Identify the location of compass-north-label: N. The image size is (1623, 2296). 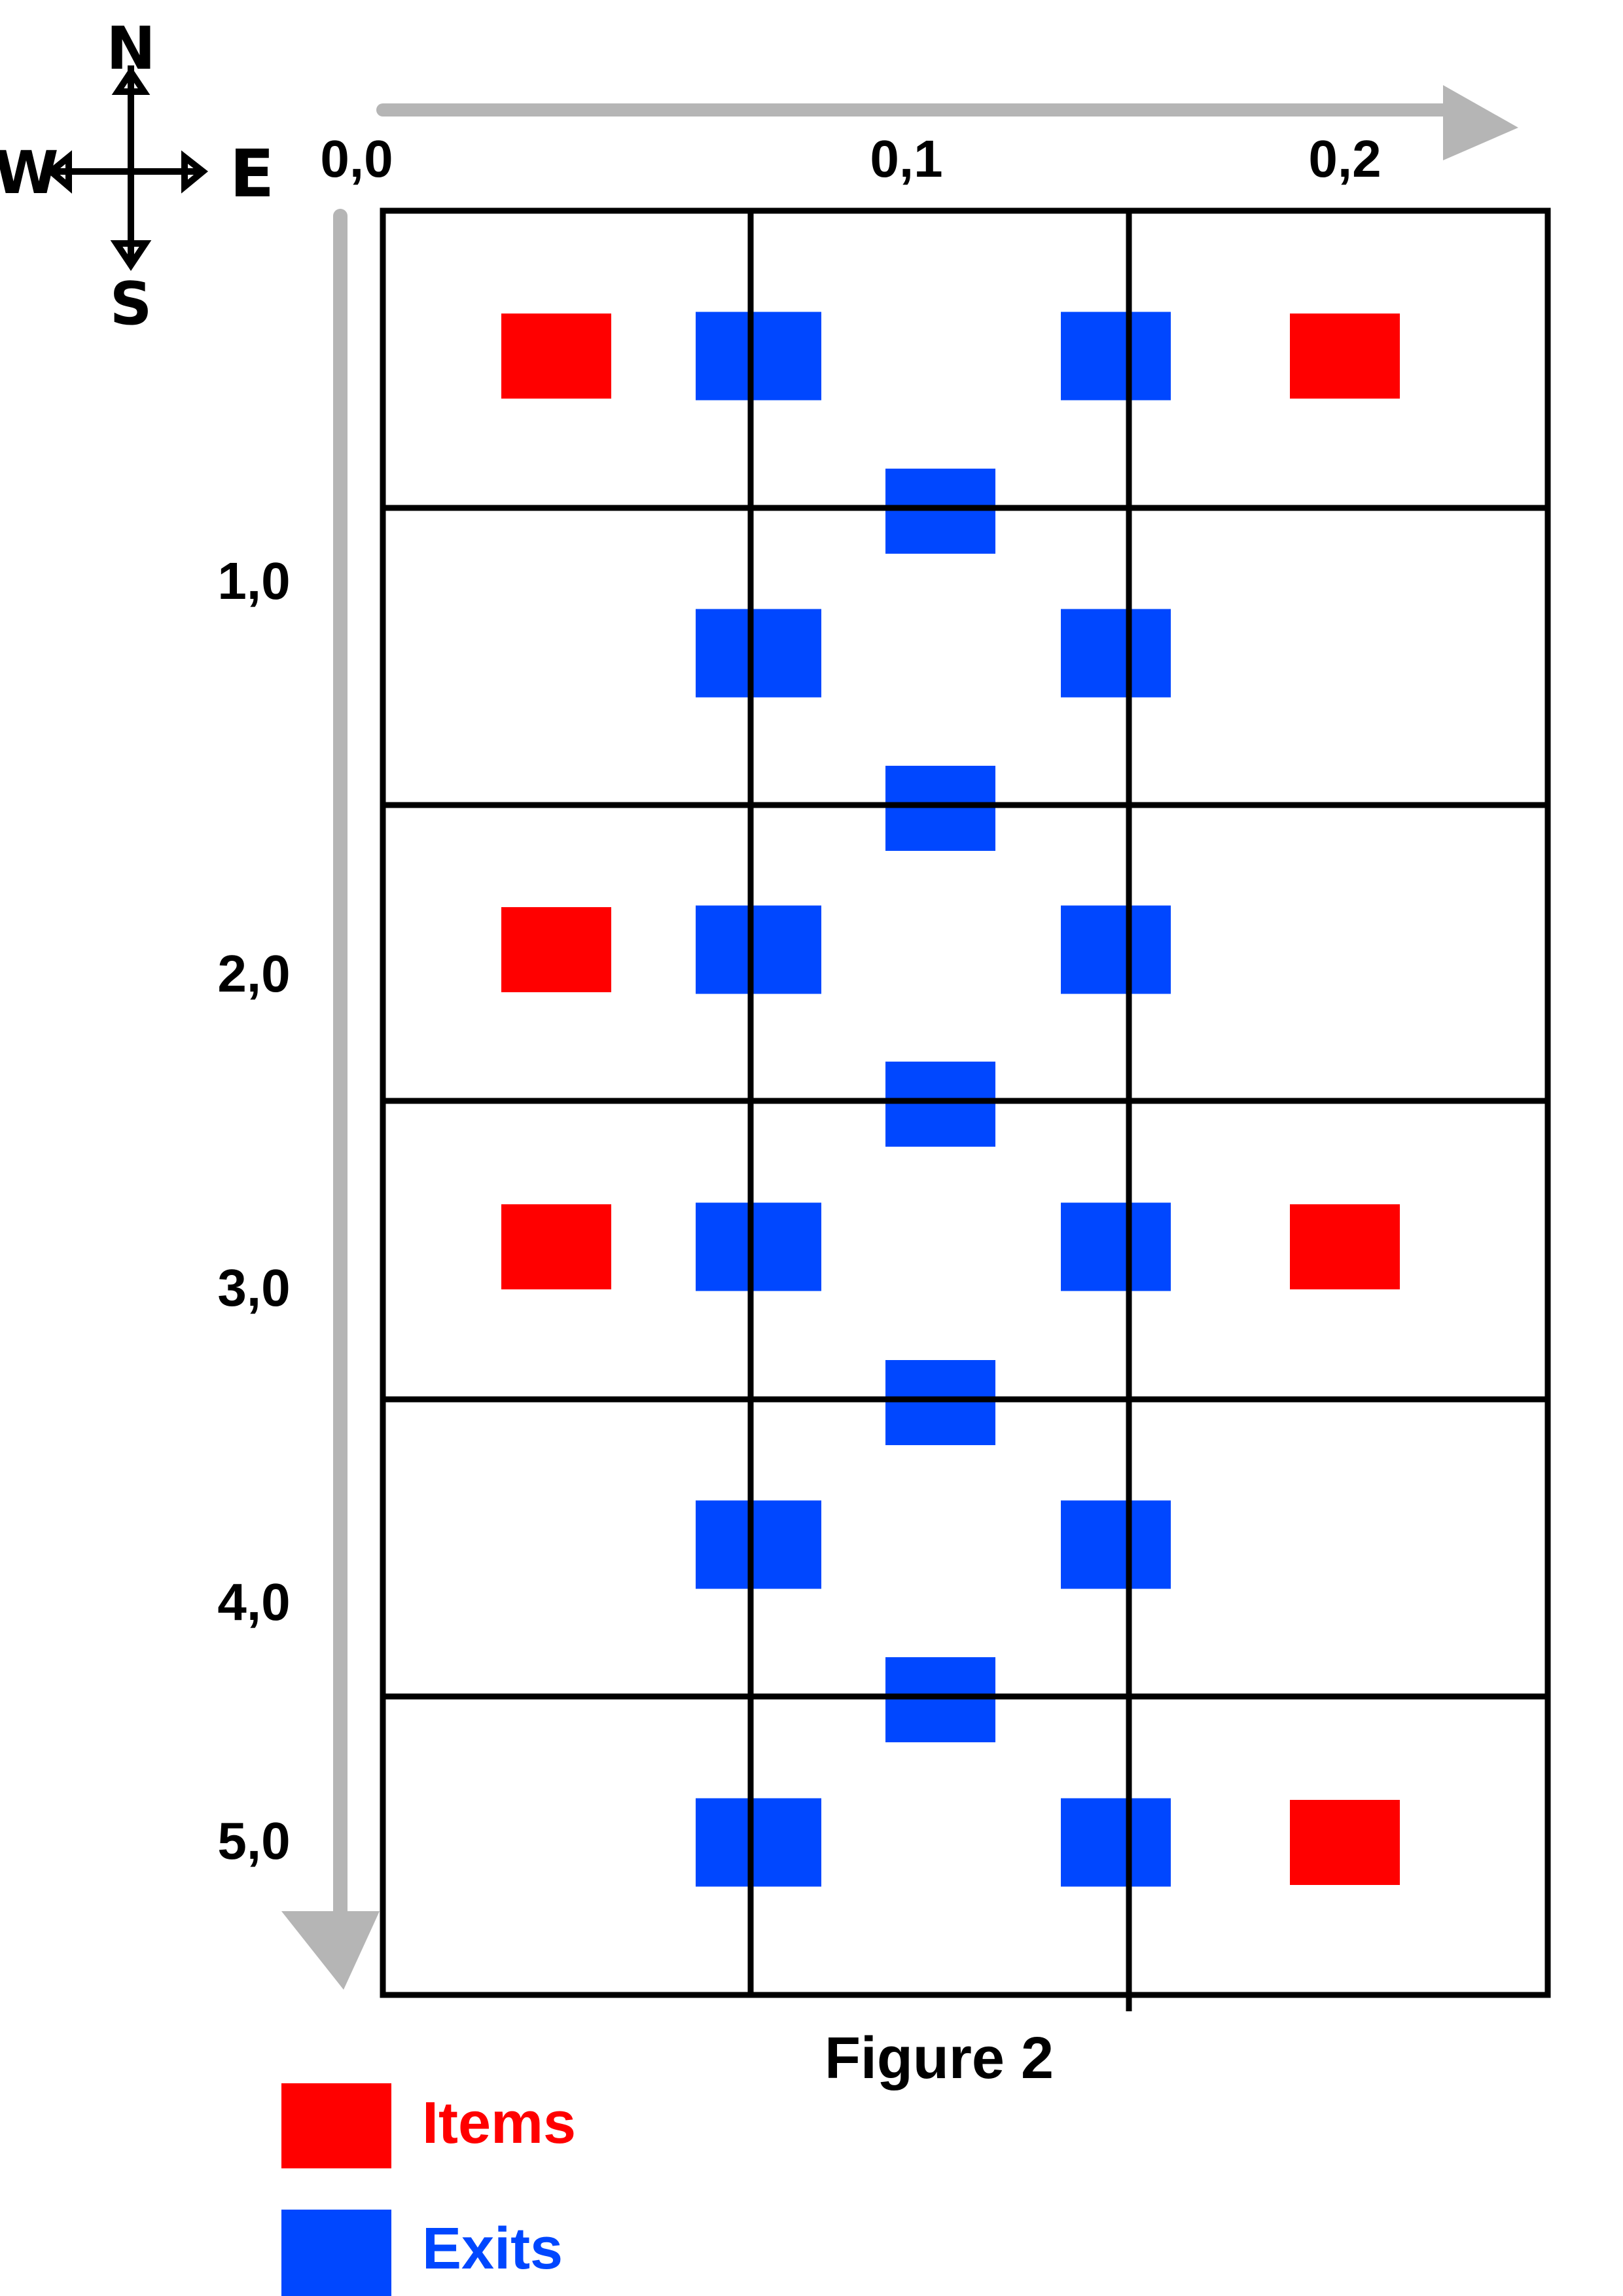
(130, 48).